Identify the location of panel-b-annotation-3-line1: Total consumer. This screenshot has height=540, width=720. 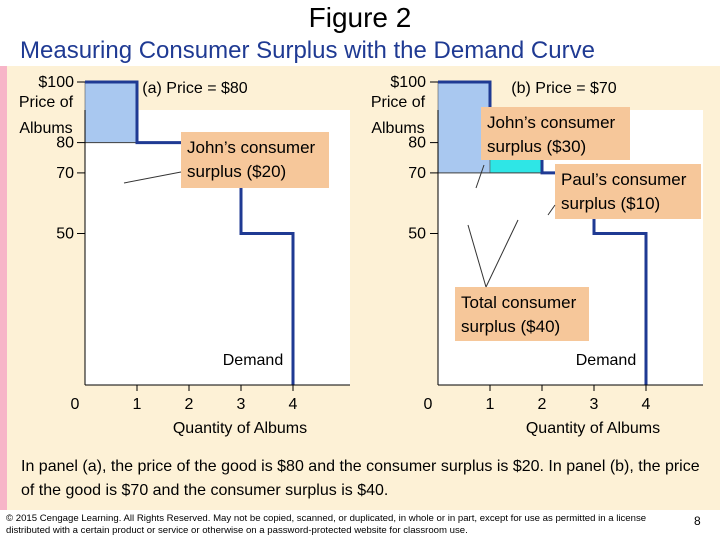
(519, 302).